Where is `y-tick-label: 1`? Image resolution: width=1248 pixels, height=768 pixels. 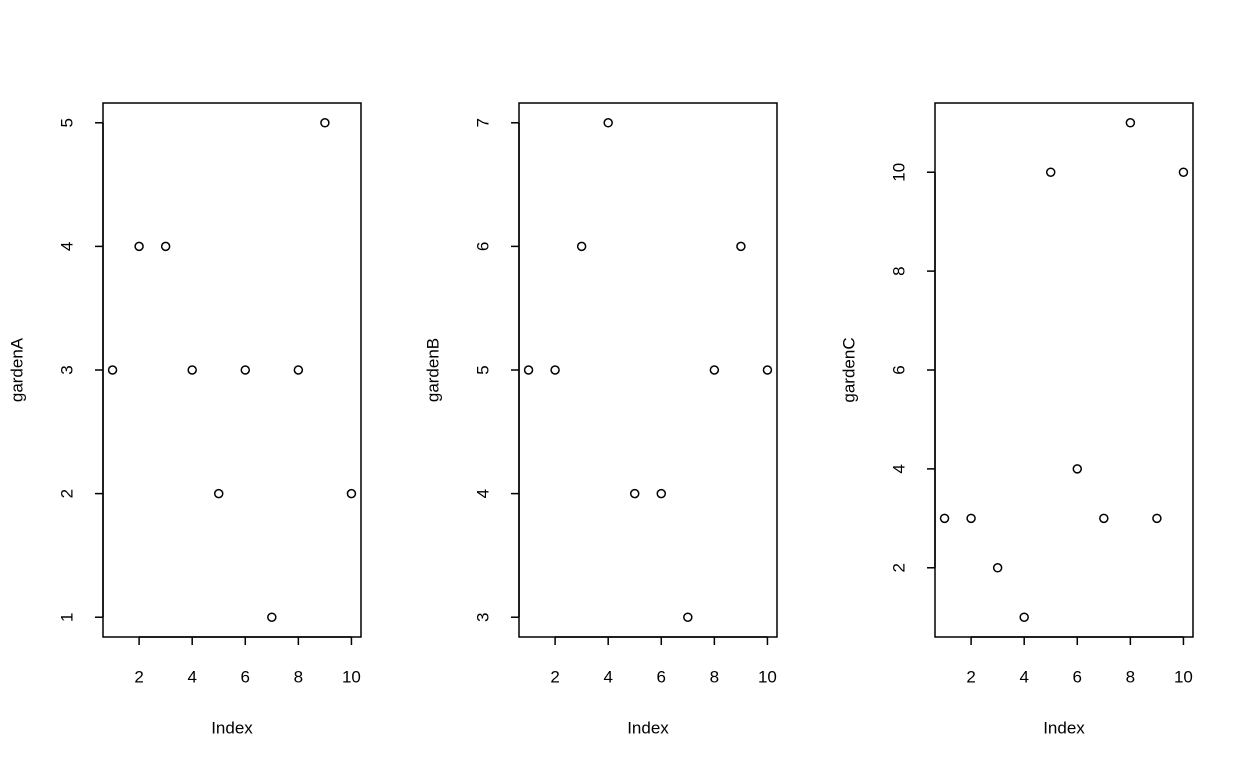 y-tick-label: 1 is located at coordinates (66, 616).